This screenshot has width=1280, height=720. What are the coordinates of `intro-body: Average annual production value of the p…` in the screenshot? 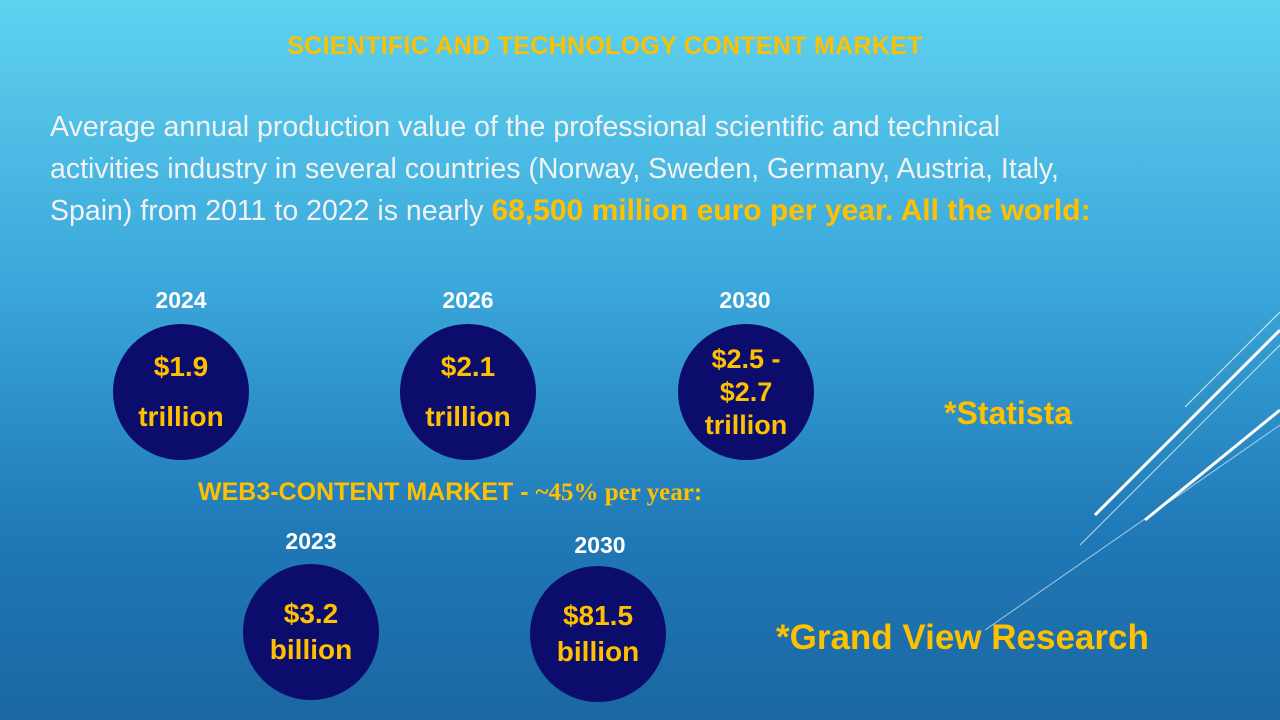 It's located at (554, 169).